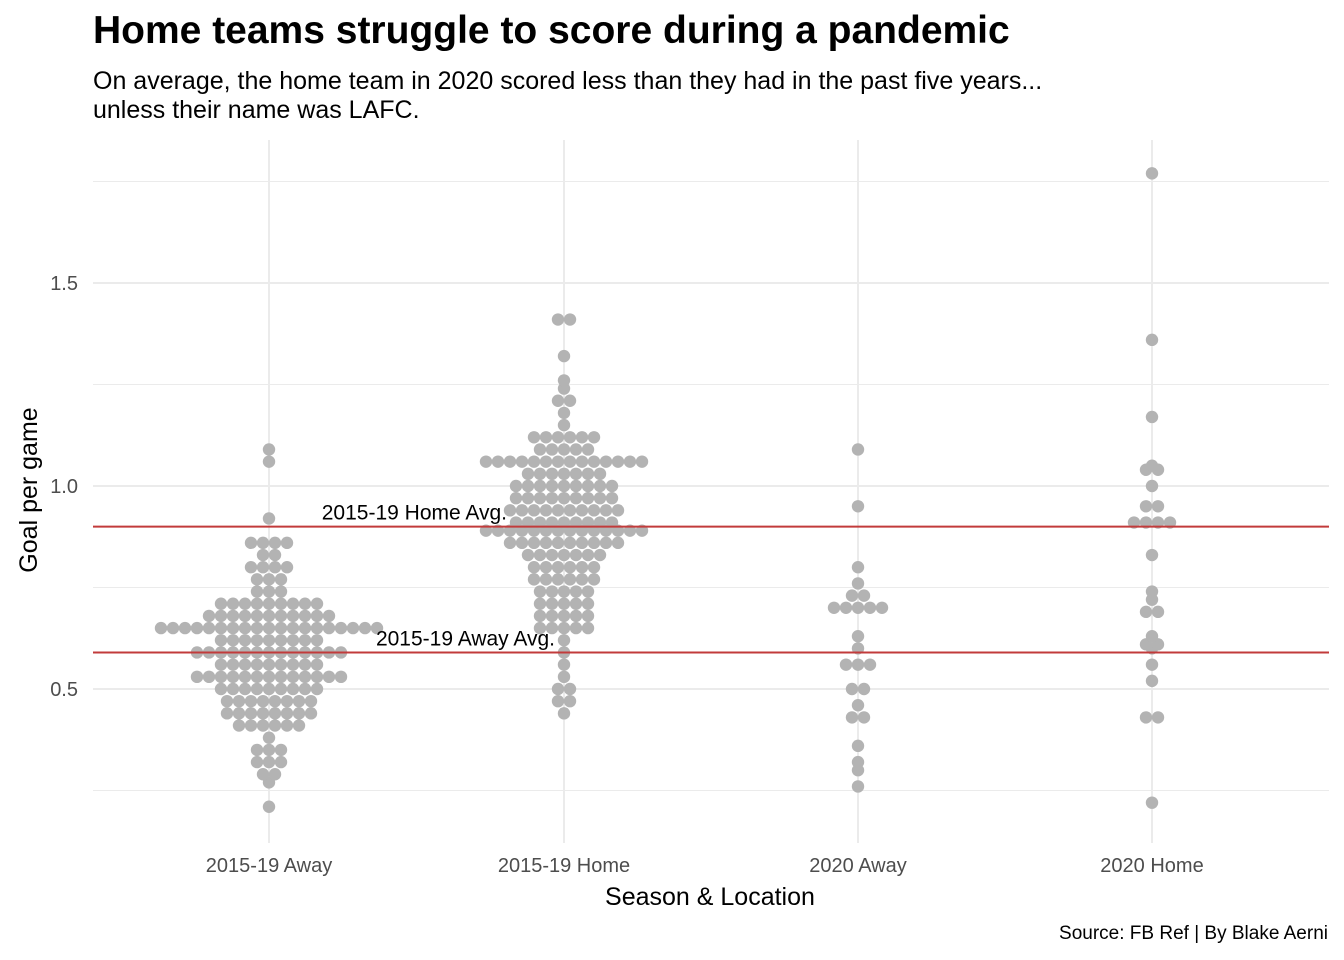  What do you see at coordinates (858, 866) in the screenshot?
I see `x-tick-label: 2020 Away` at bounding box center [858, 866].